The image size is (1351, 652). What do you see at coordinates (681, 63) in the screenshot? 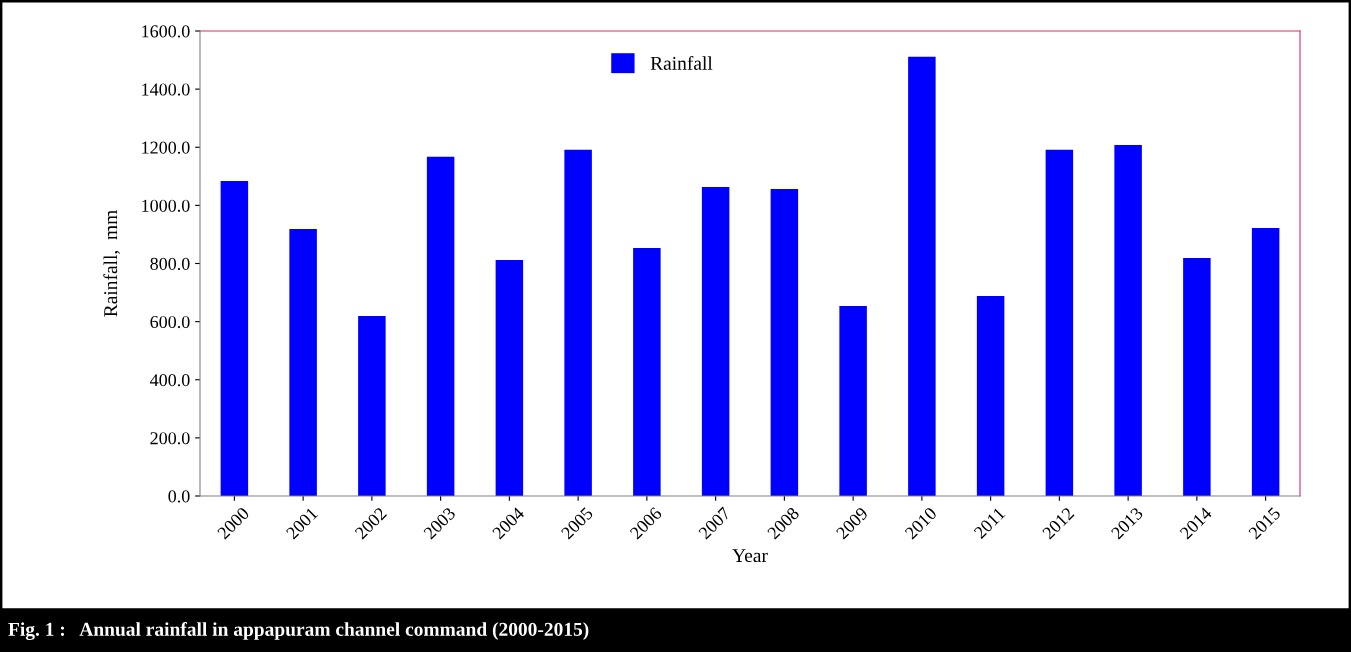
I see `legend-label: Rainfall` at bounding box center [681, 63].